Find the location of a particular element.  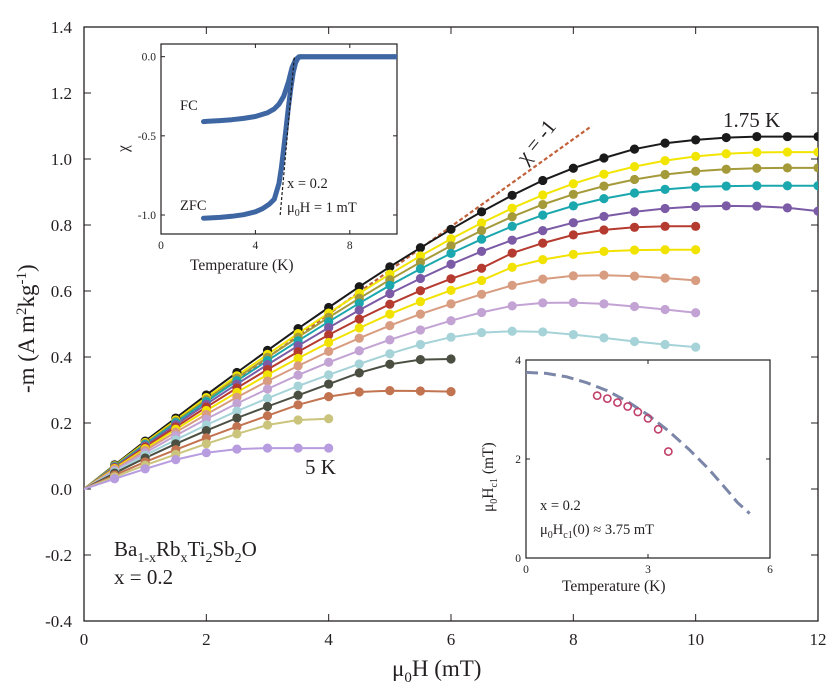

inset1-series-line is located at coordinates (299, 137).